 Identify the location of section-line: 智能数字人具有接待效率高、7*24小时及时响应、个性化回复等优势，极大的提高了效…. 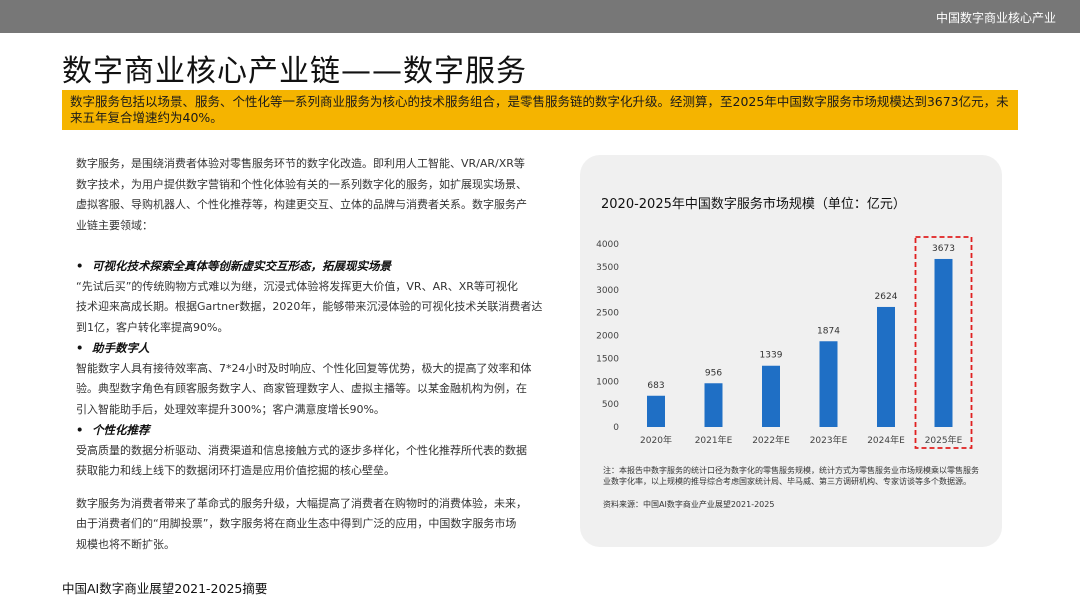
(304, 368).